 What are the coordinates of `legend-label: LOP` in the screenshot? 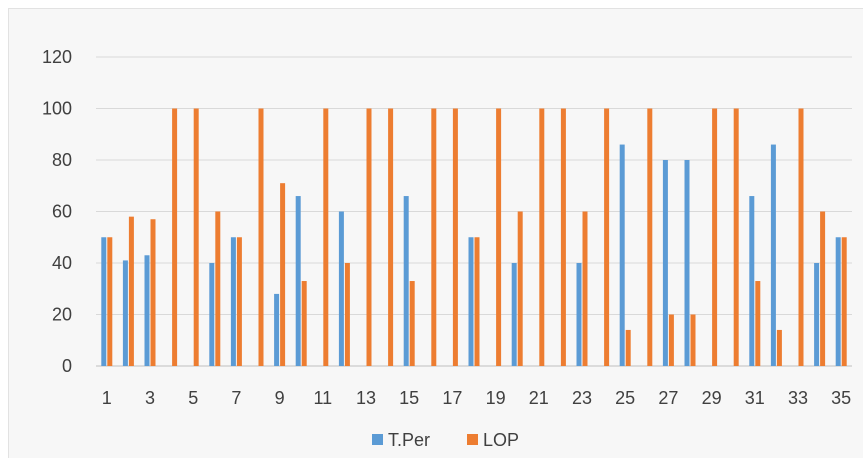 It's located at (501, 440).